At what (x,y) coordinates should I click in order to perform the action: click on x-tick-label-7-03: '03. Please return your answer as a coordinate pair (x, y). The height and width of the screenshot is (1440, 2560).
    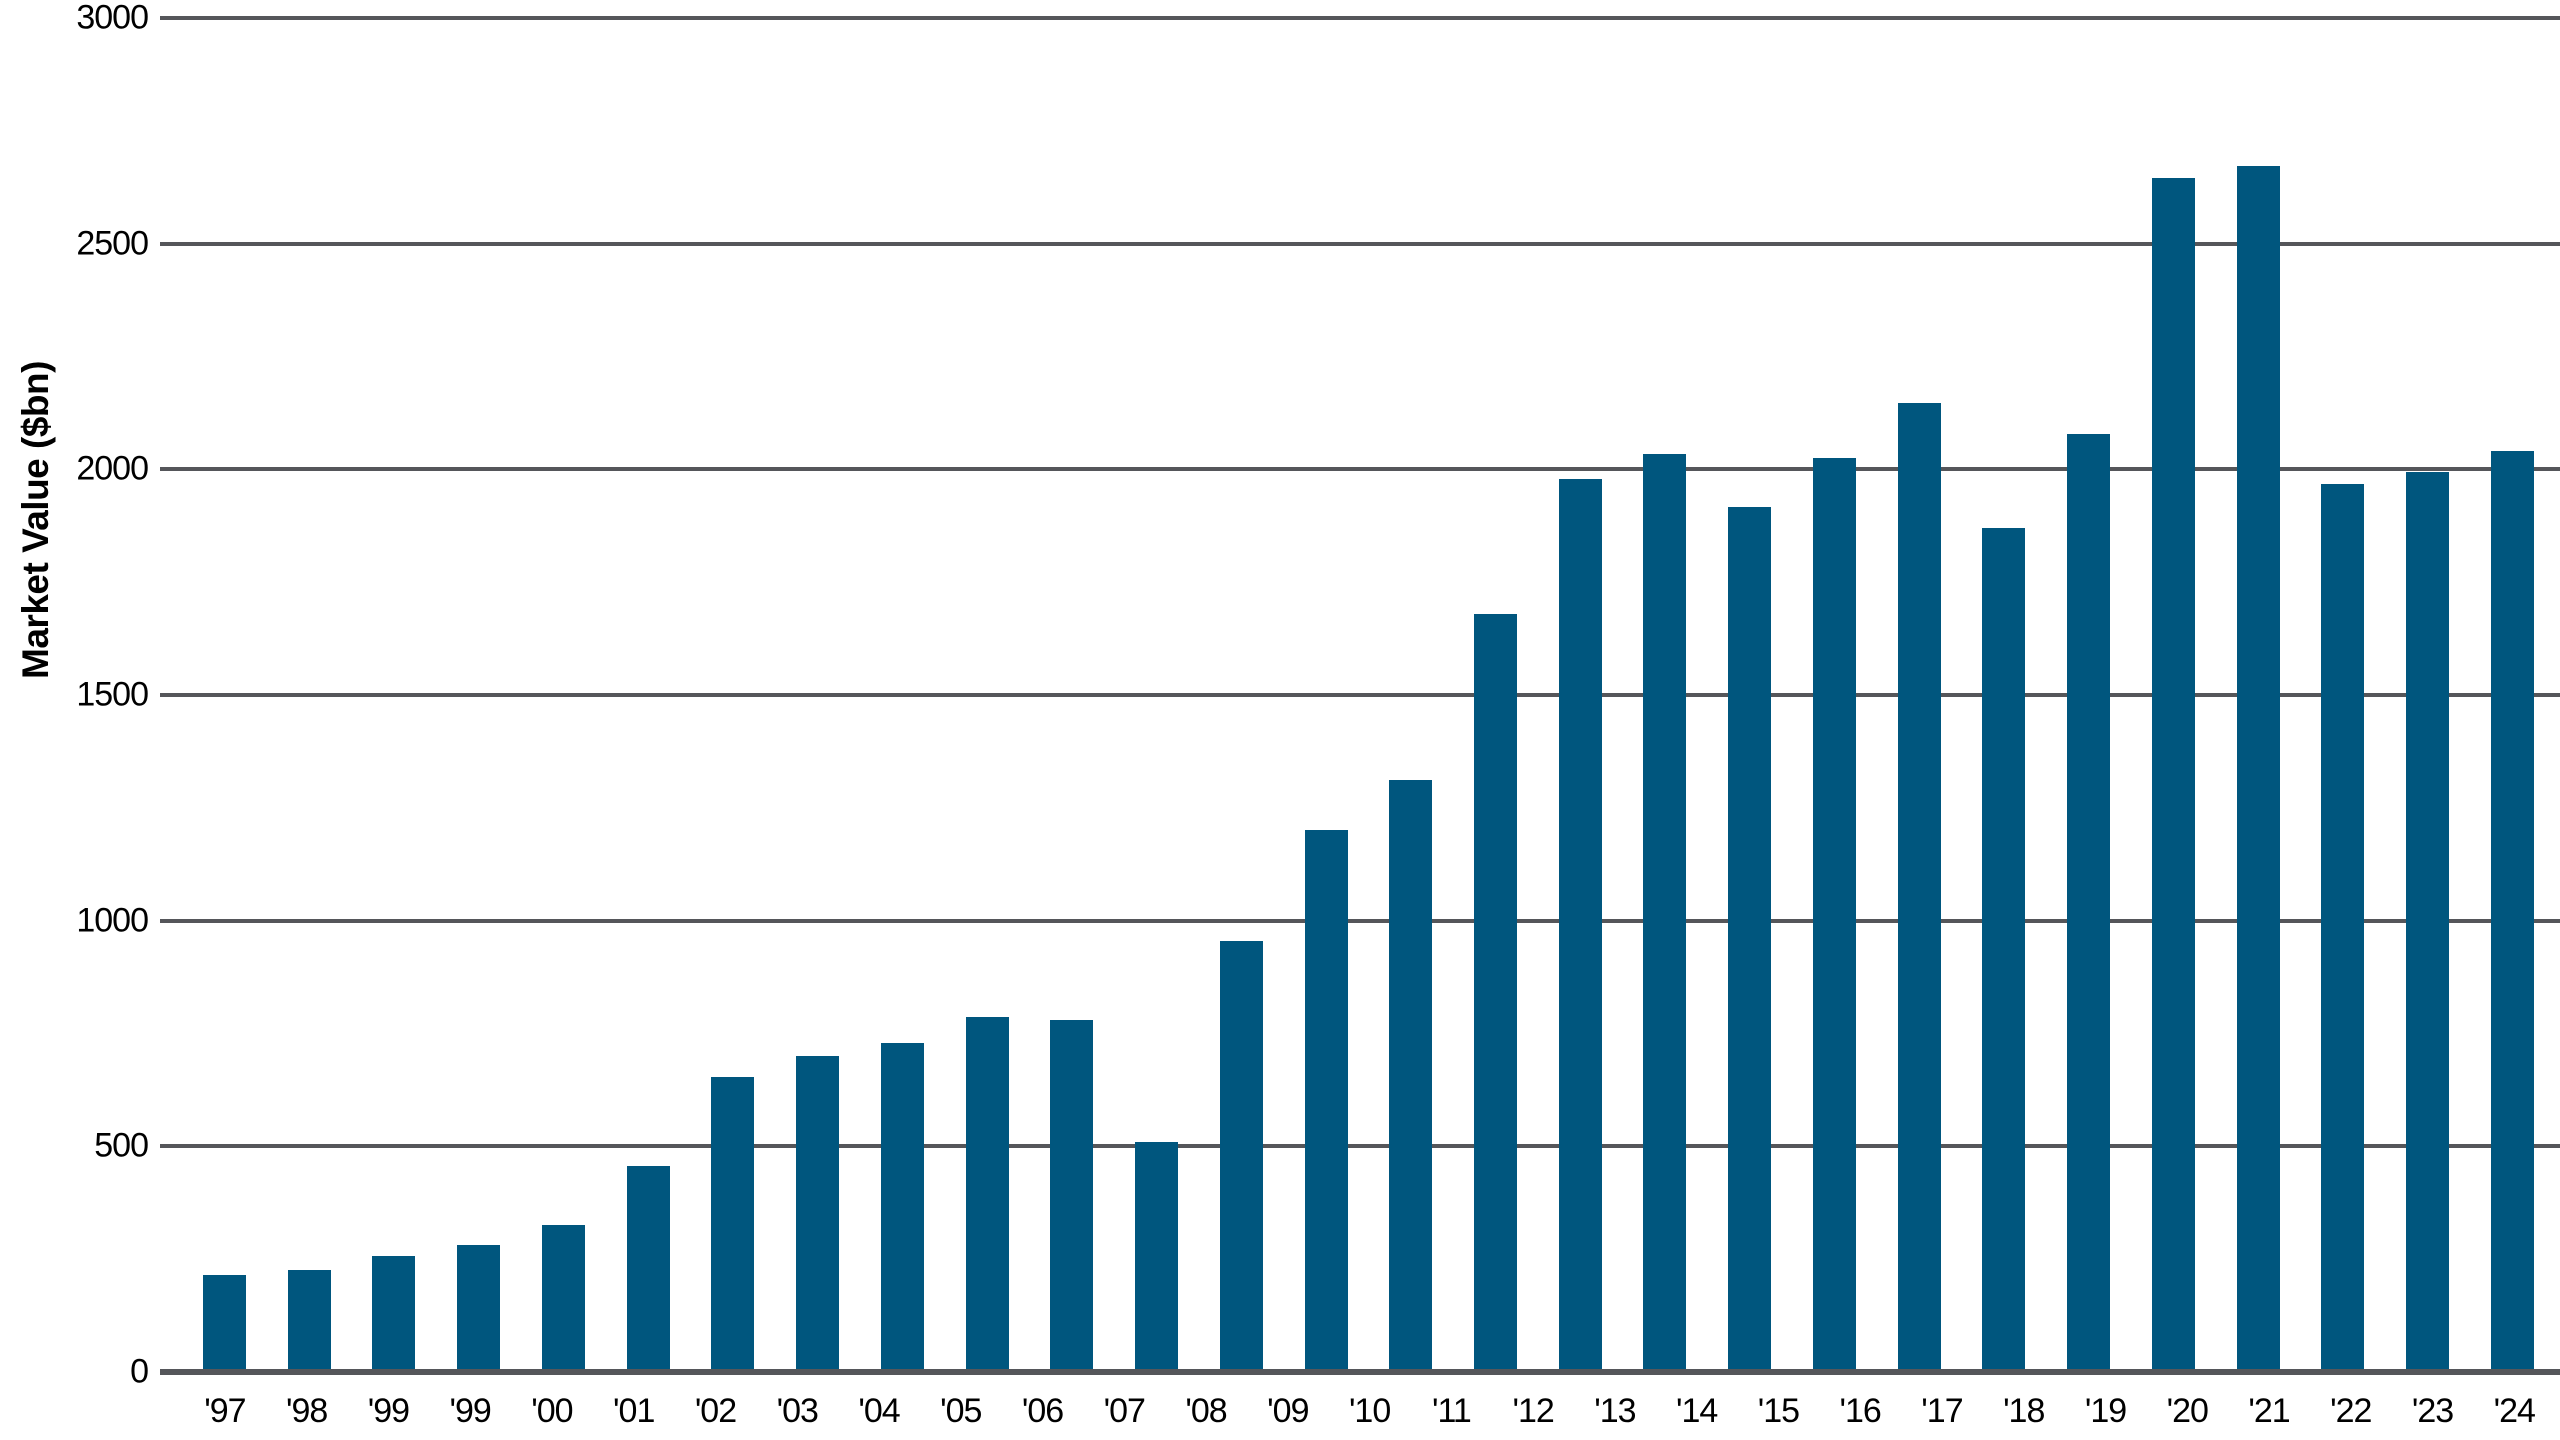
    Looking at the image, I should click on (797, 1411).